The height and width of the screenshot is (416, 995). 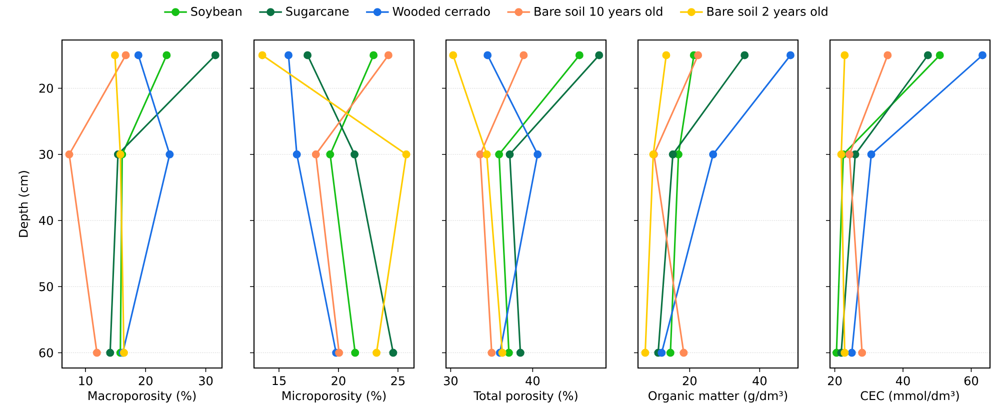 What do you see at coordinates (216, 12) in the screenshot?
I see `legend-label: Soybean` at bounding box center [216, 12].